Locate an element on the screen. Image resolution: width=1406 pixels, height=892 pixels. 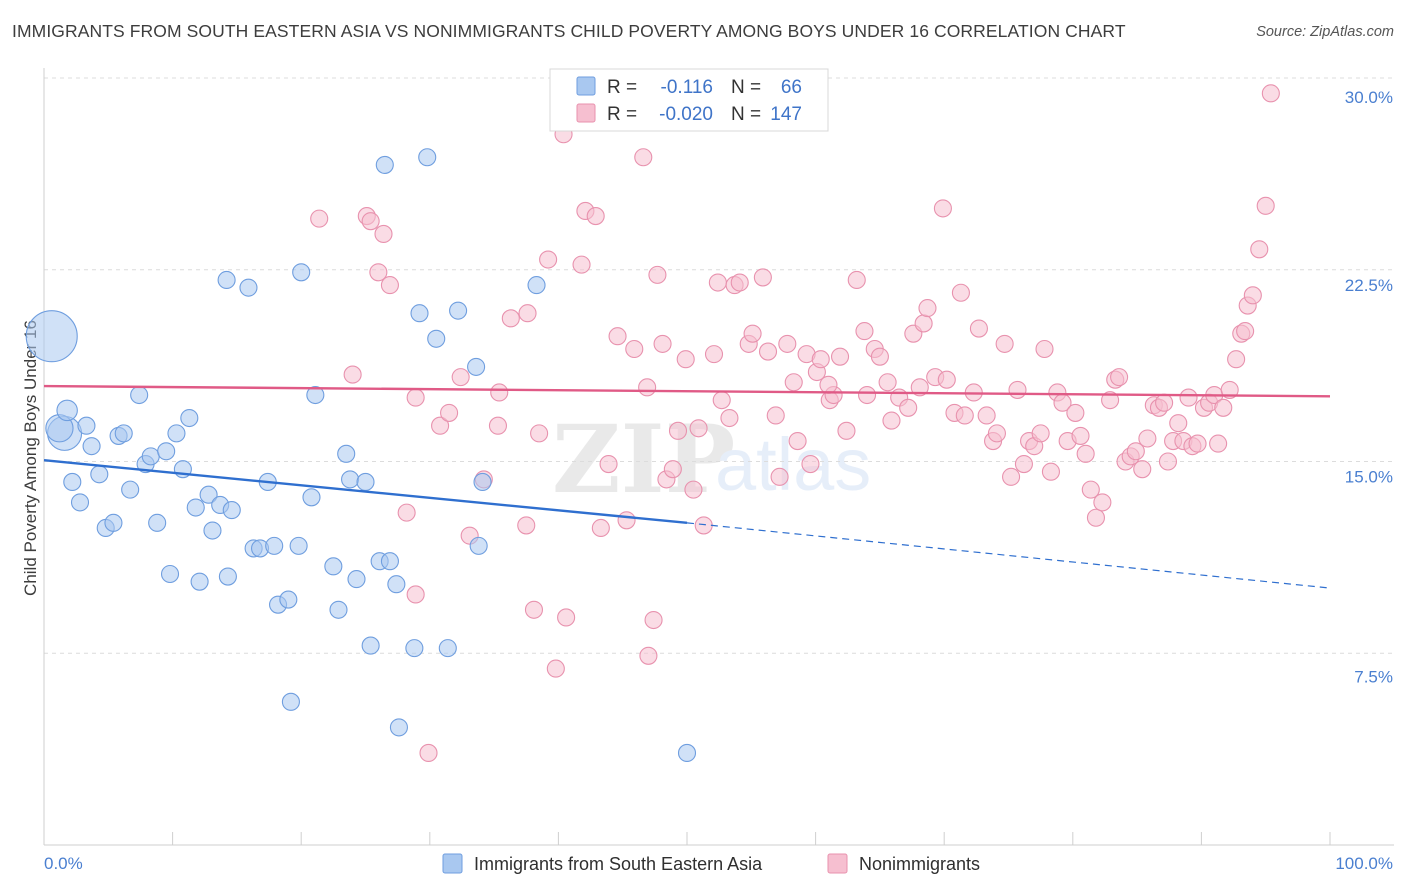
stats-pink-r-label: R = is located at coordinates (622, 114).